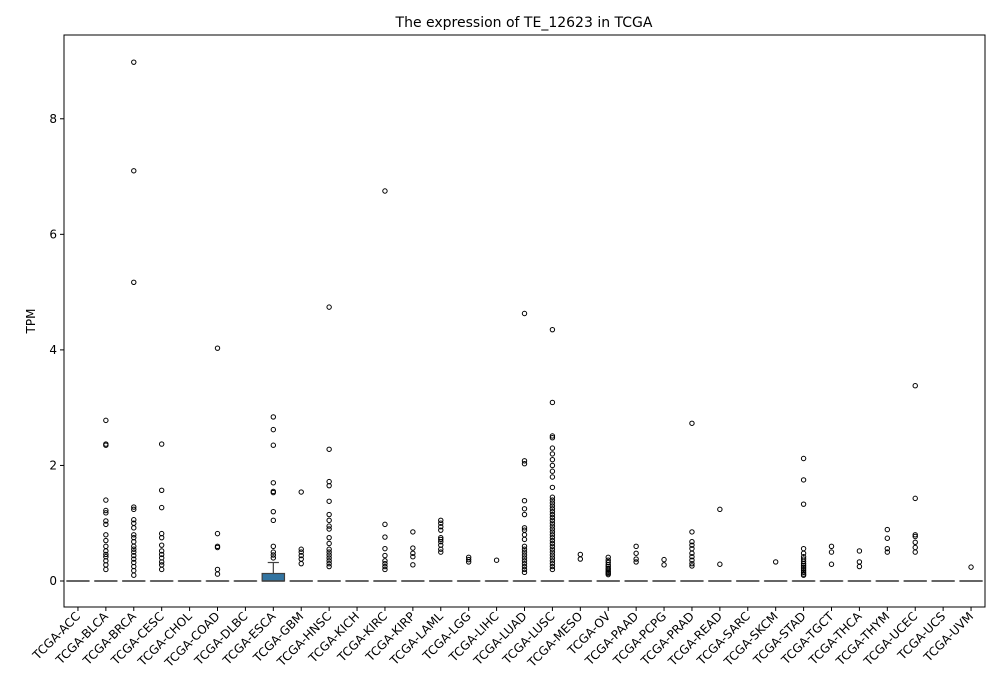  I want to click on y-tick-label: 0, so click(53, 581).